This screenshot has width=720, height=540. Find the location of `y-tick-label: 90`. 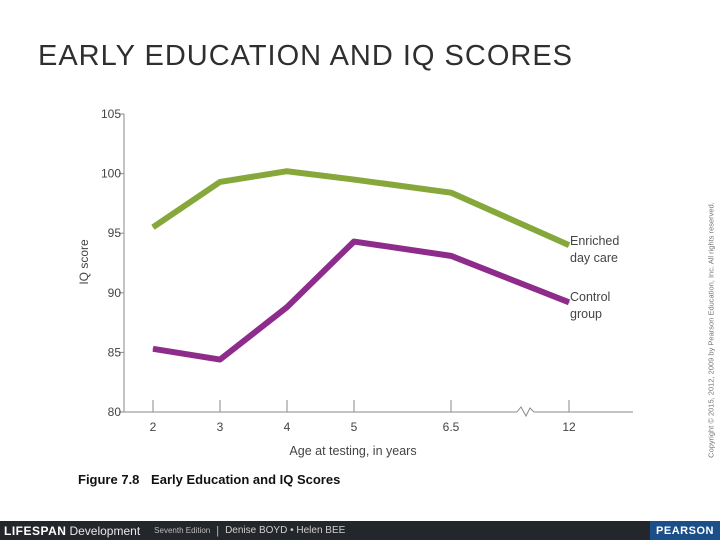

y-tick-label: 90 is located at coordinates (115, 293).